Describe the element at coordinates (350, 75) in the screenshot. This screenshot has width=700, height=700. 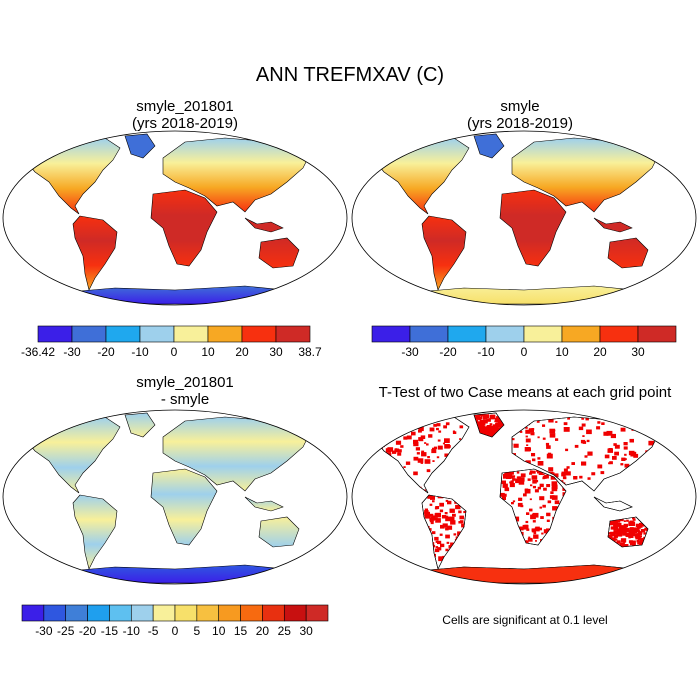
I see `figure-title: ANN TREFMXAV (C)` at that location.